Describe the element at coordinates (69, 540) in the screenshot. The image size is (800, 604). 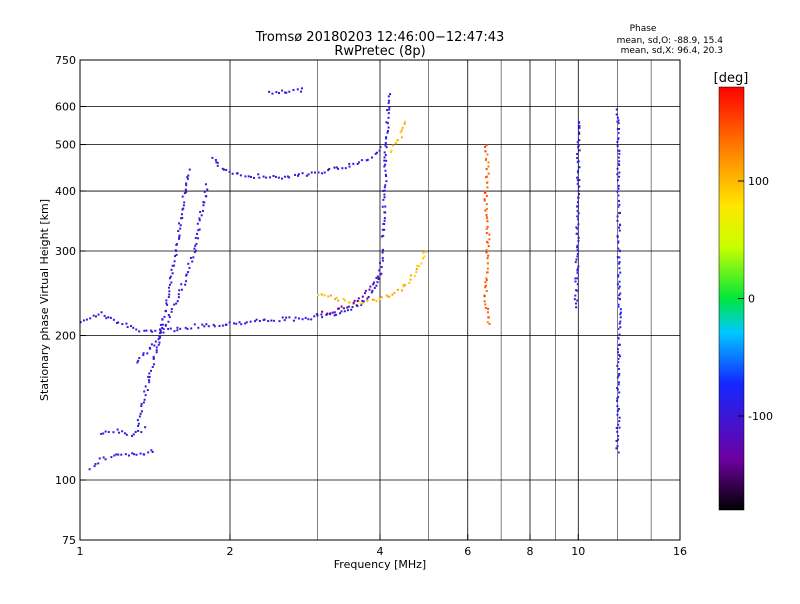
I see `y-tick-label: 75` at that location.